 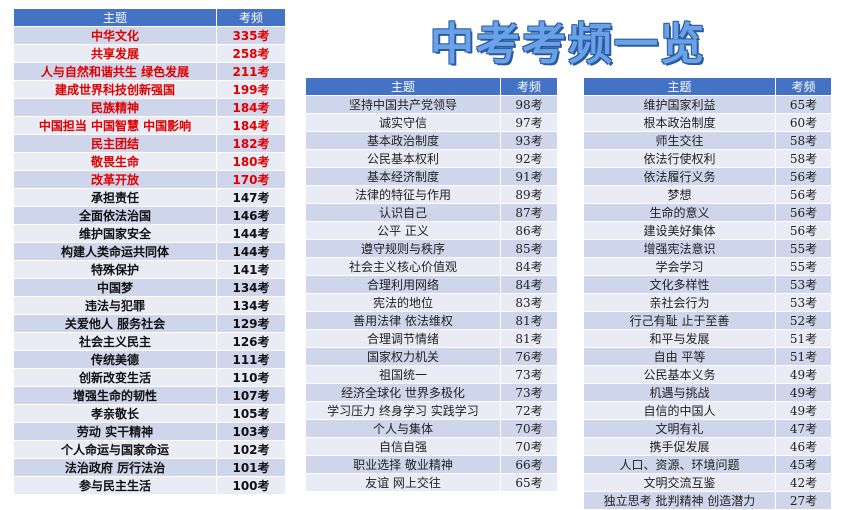 What do you see at coordinates (115, 431) in the screenshot?
I see `topic-cell: 劳动 实干精神` at bounding box center [115, 431].